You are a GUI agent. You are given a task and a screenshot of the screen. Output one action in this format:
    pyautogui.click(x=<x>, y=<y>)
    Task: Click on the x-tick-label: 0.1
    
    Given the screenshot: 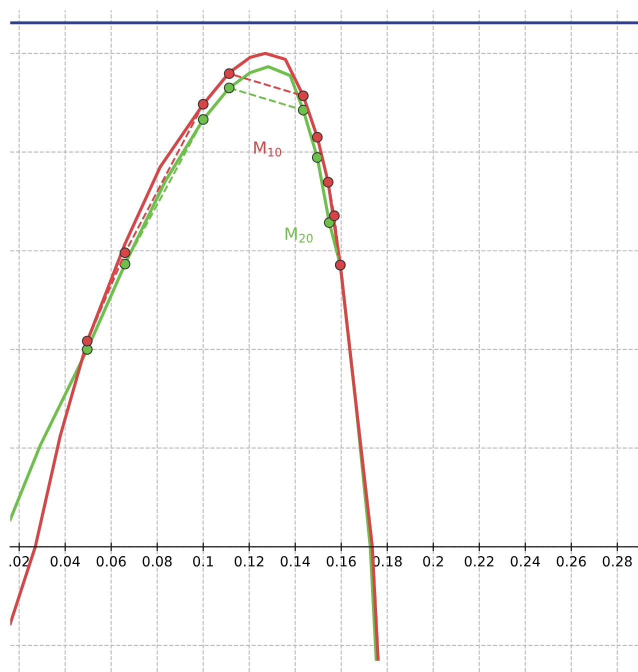 What is the action you would take?
    pyautogui.click(x=203, y=561)
    